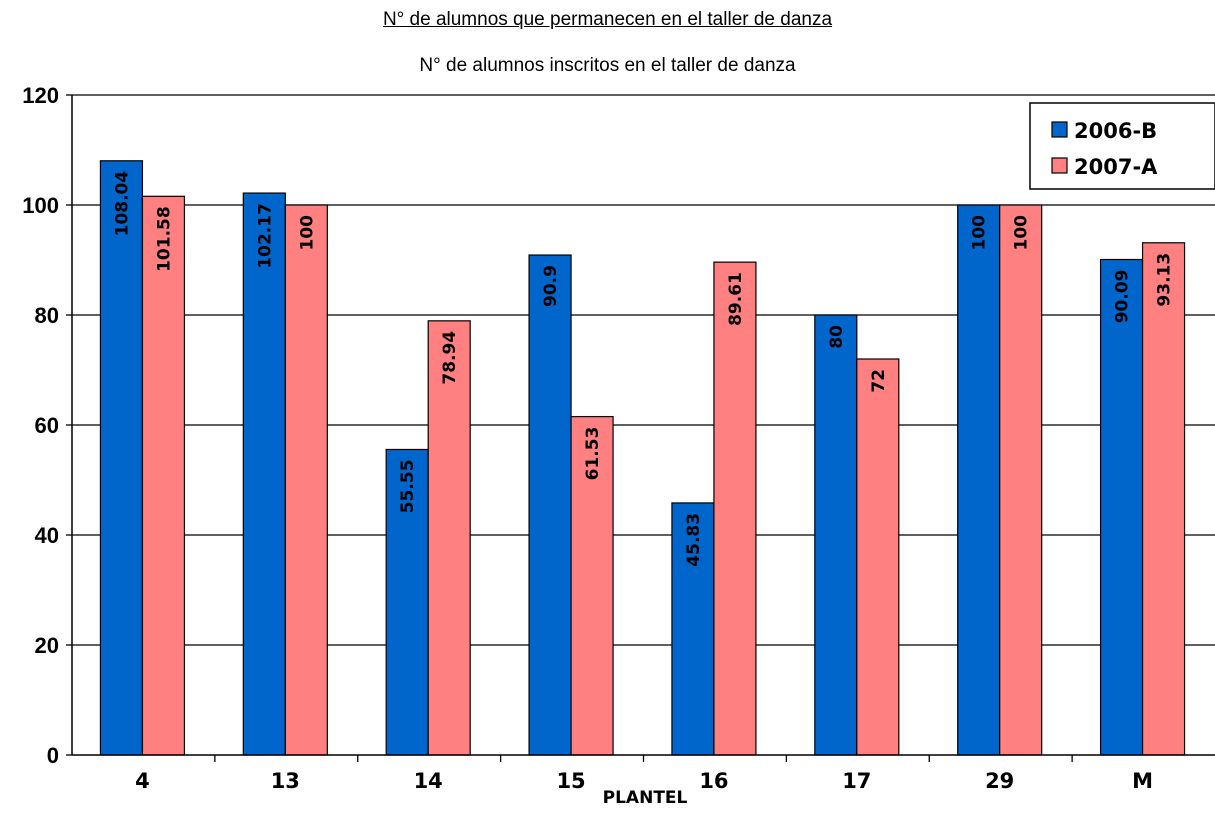 This screenshot has height=834, width=1215. What do you see at coordinates (551, 286) in the screenshot?
I see `data-label: 90.9` at bounding box center [551, 286].